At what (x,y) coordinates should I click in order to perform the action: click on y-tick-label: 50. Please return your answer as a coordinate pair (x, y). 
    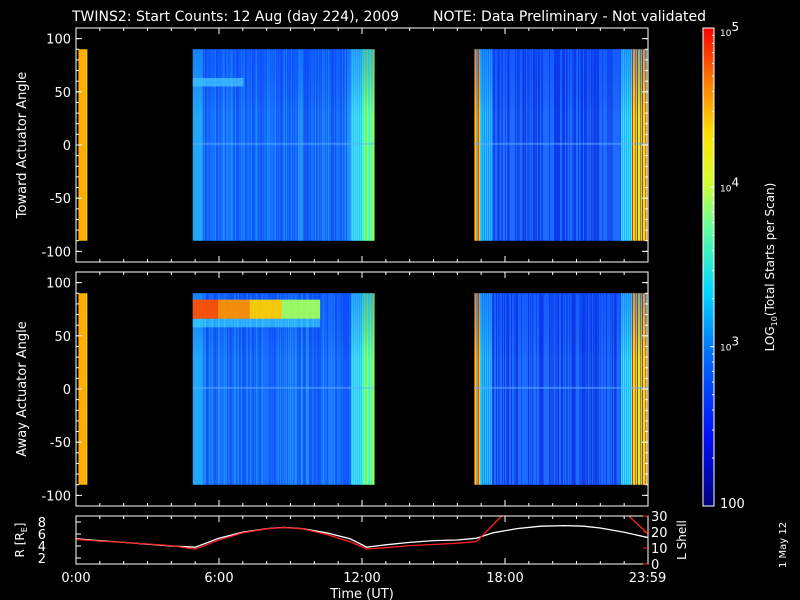
    Looking at the image, I should click on (62, 337).